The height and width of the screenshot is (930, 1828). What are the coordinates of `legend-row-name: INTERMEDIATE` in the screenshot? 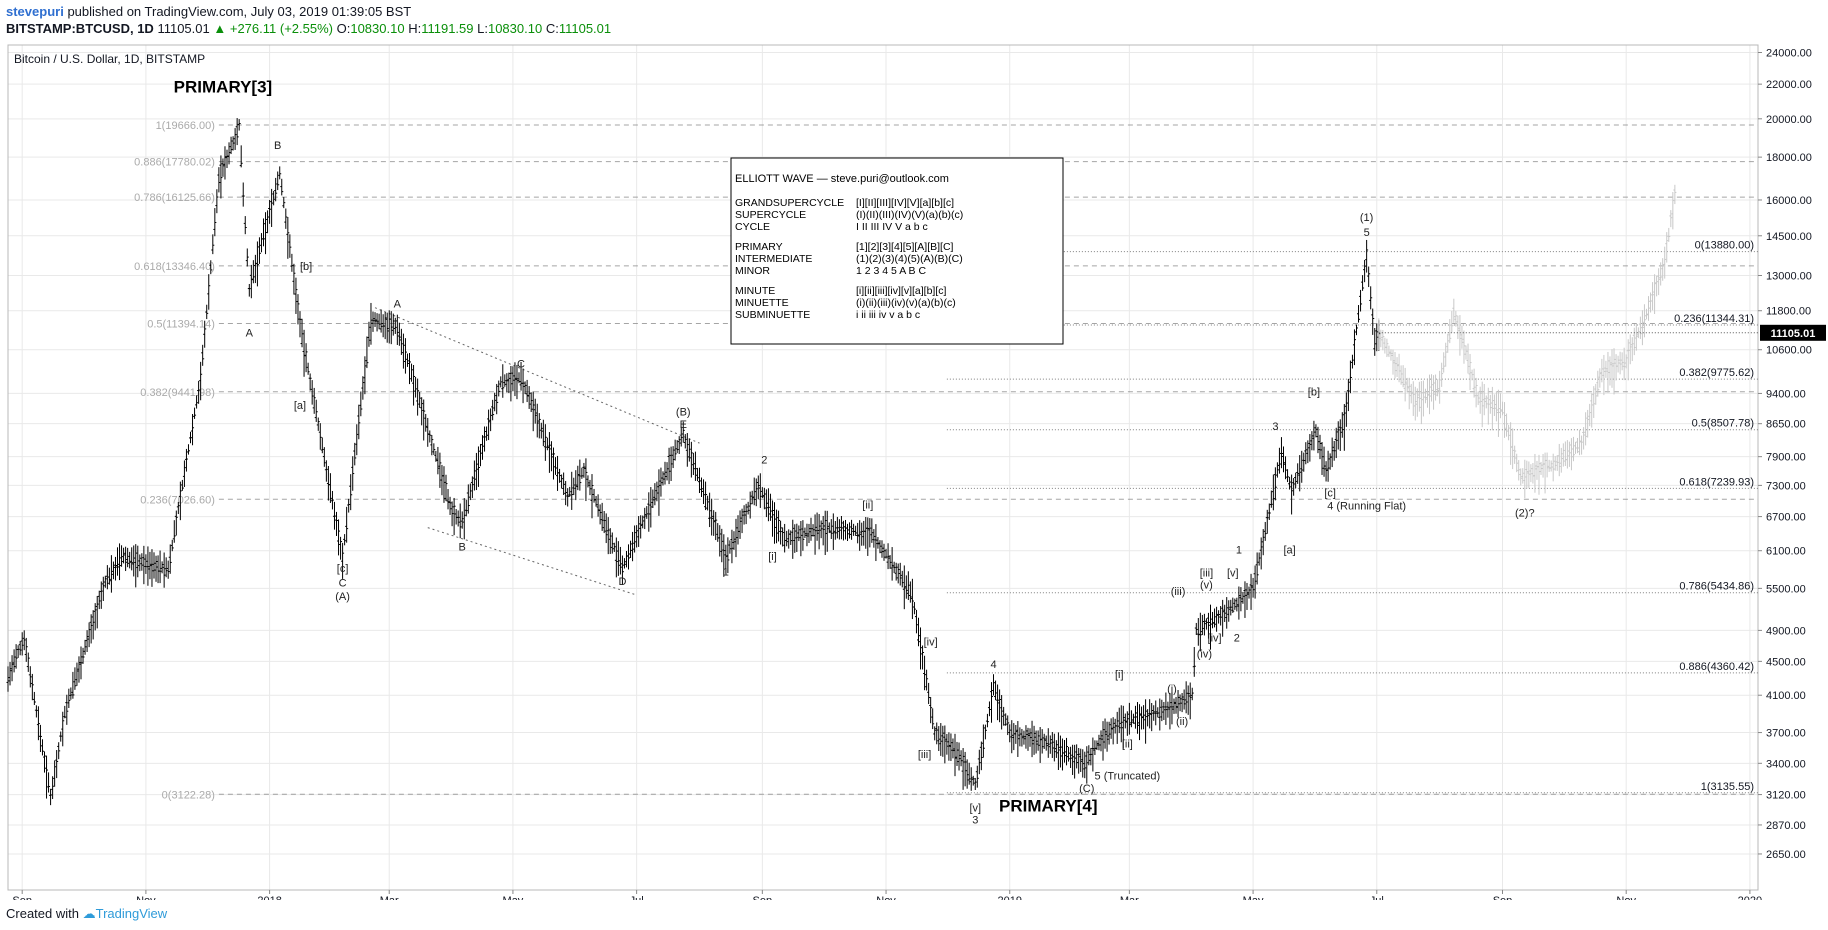 It's located at (773, 259).